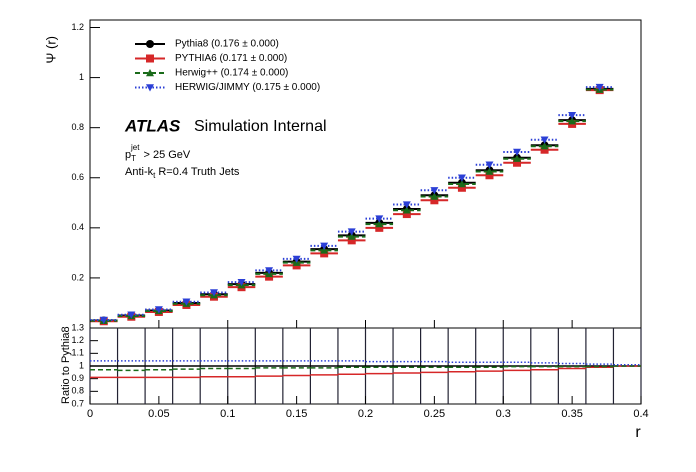  I want to click on pt-sub: T, so click(133, 158).